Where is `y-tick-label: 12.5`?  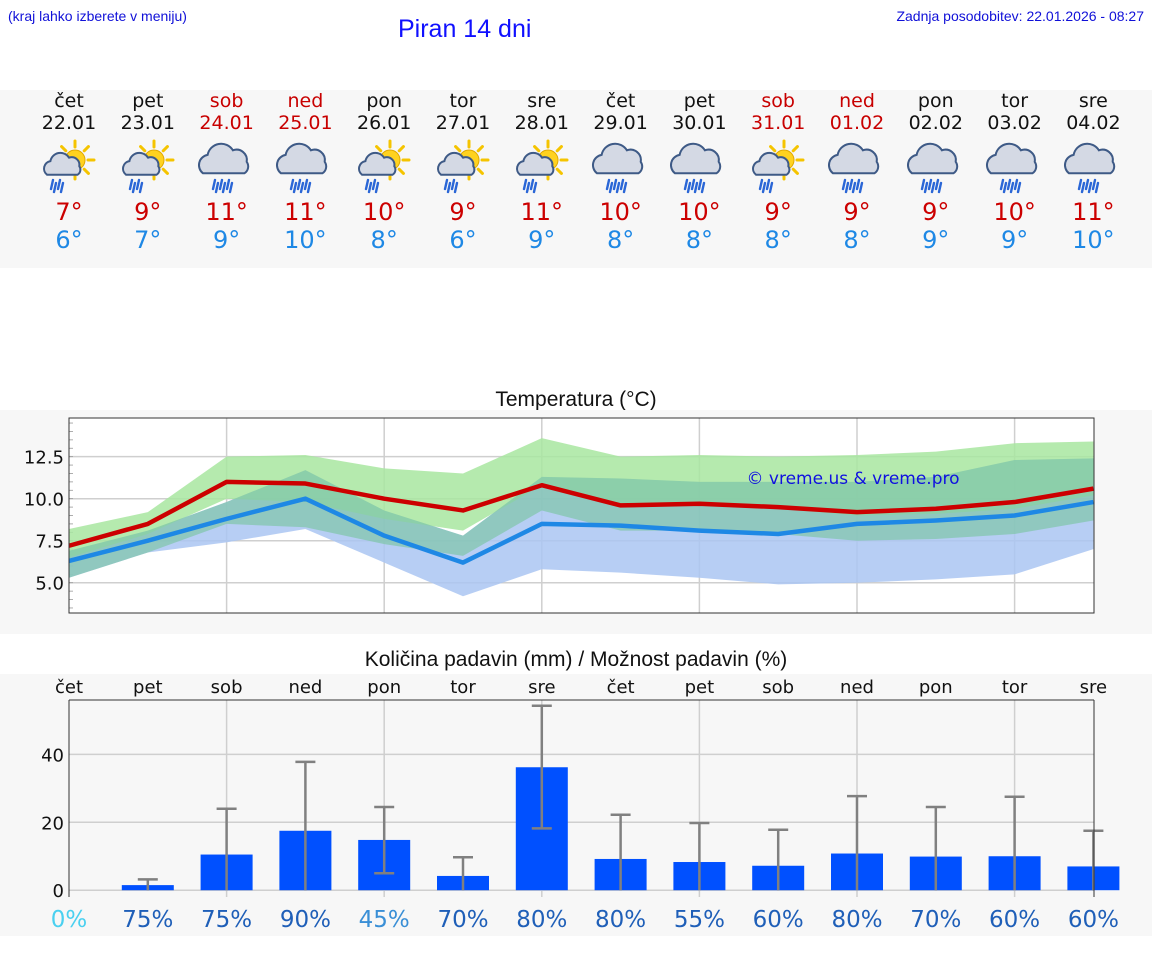 y-tick-label: 12.5 is located at coordinates (44, 458).